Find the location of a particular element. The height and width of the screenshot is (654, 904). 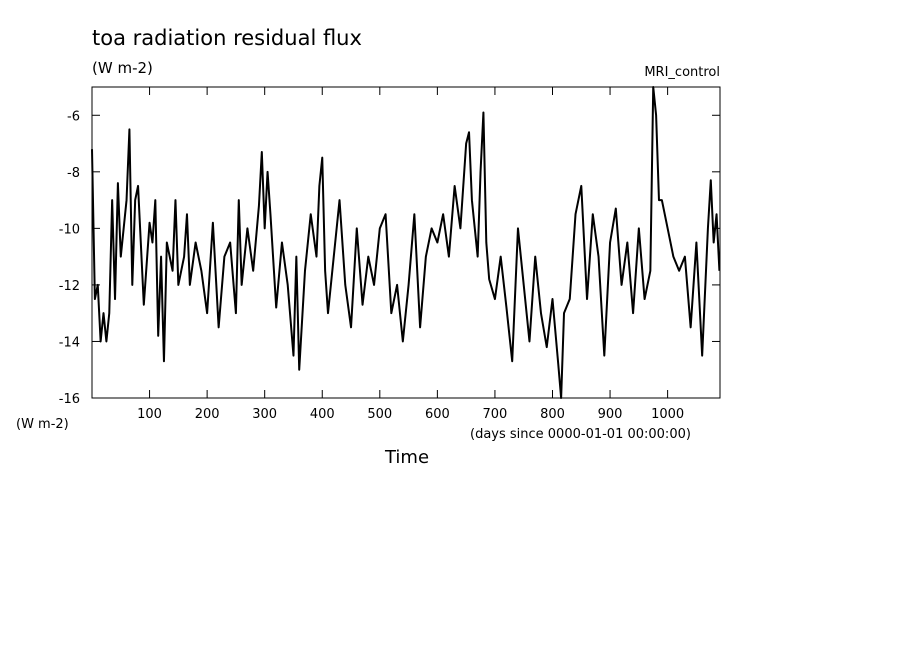

x-tick-label: 300 is located at coordinates (264, 414).